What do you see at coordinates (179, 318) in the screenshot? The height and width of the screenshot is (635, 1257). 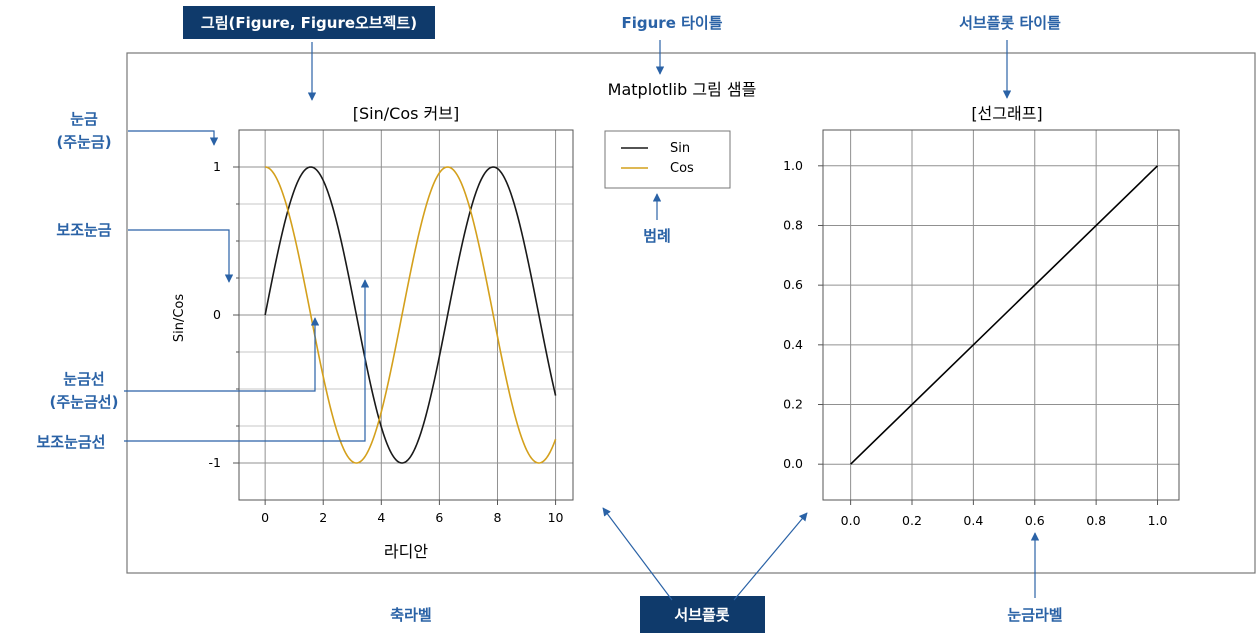 I see `left-y-axis-label: Sin/Cos` at bounding box center [179, 318].